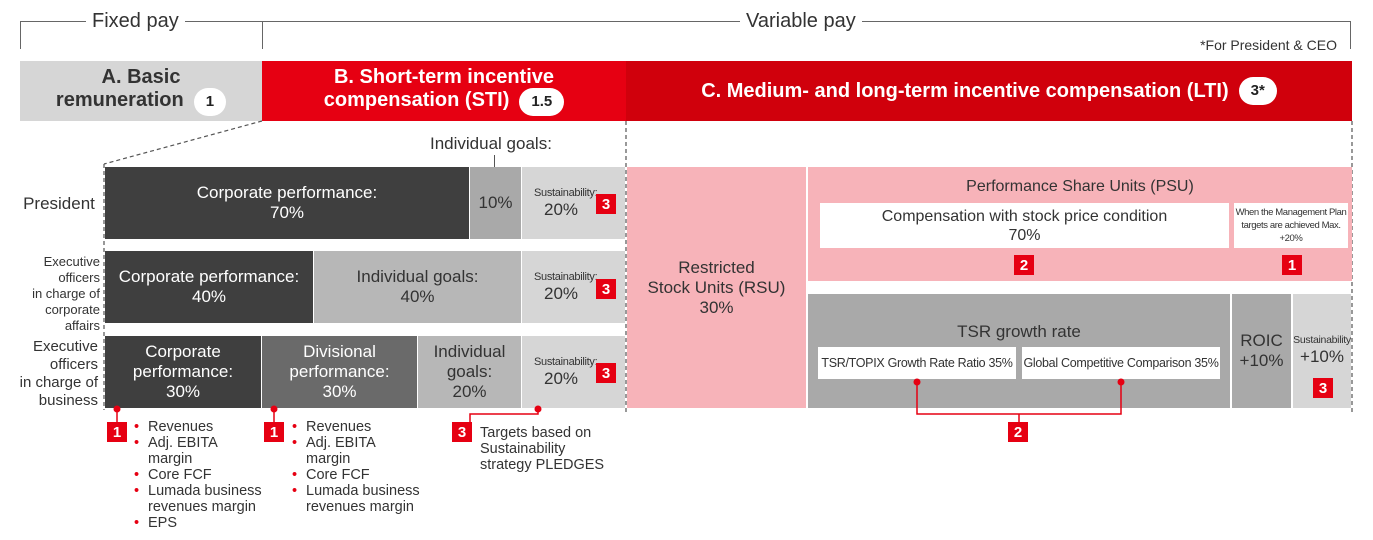 This screenshot has width=1373, height=540. I want to click on president-sustainability-pct: 20%, so click(561, 209).